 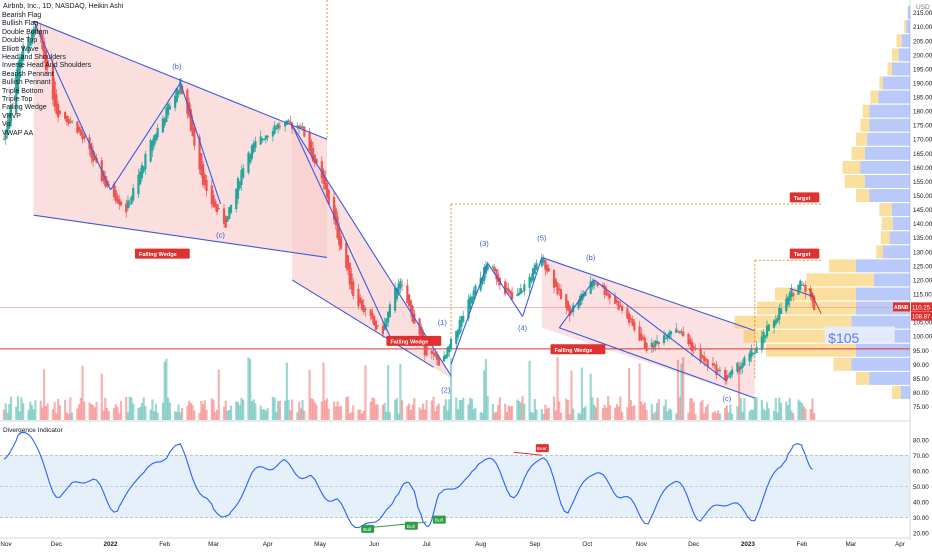 I want to click on indicator-list-item: Bearish Pennant, so click(x=28, y=74).